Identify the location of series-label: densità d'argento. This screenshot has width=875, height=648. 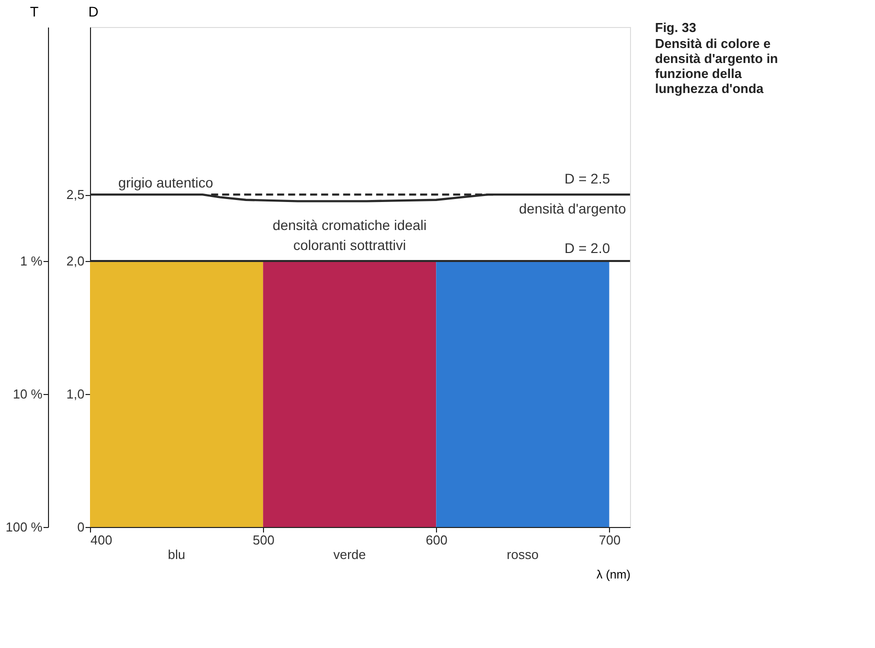
(572, 208).